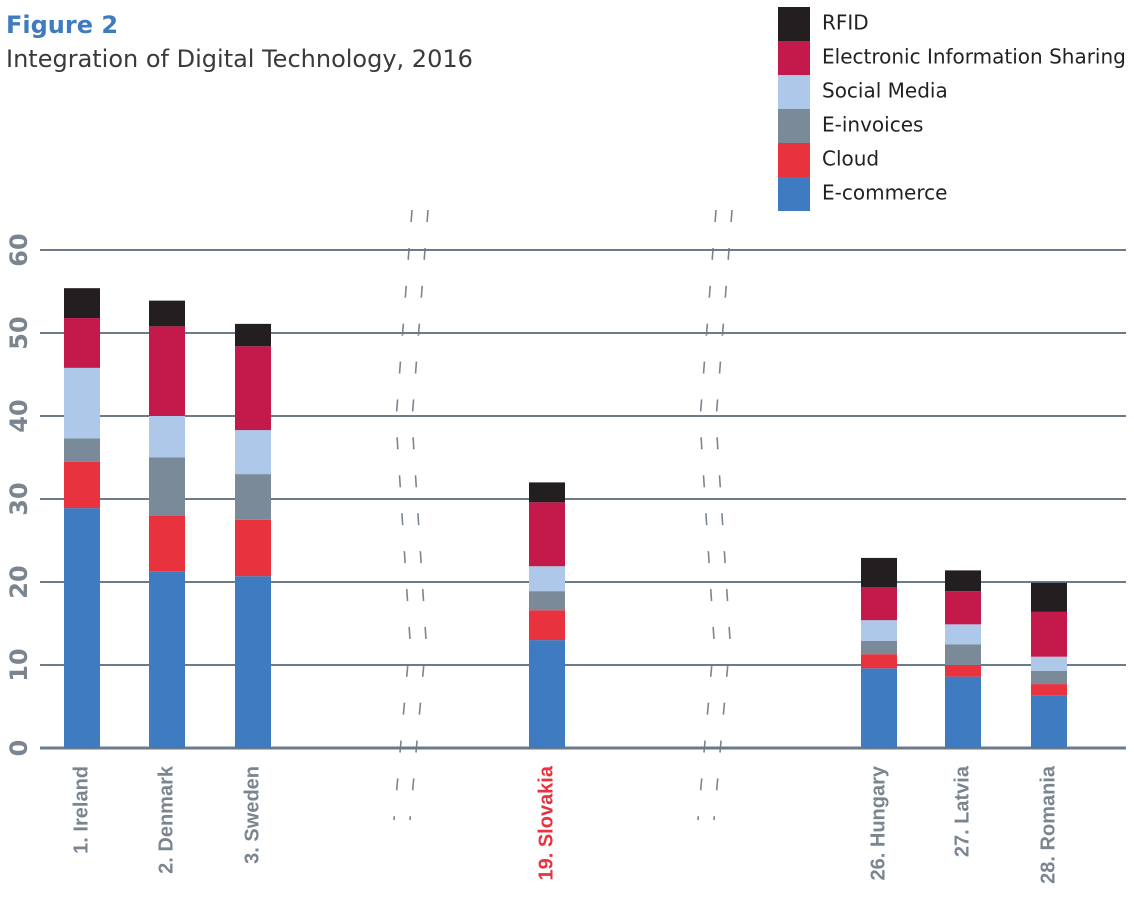  I want to click on legend-label: Cloud, so click(850, 159).